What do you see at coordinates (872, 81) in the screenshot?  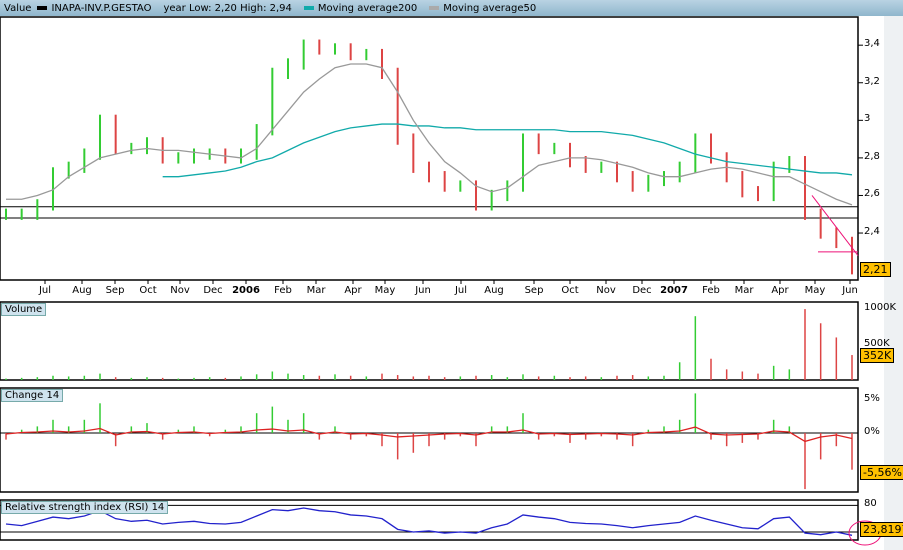 I see `y-tick-label: 3,2` at bounding box center [872, 81].